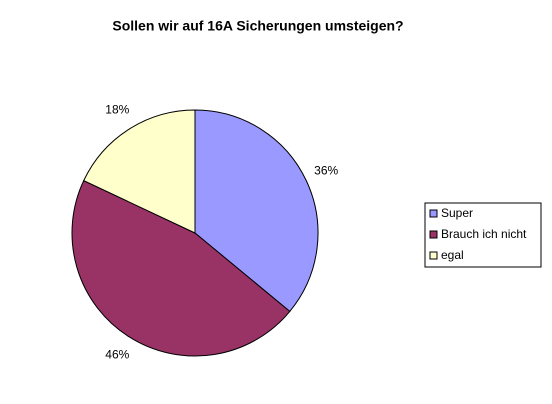 The width and height of the screenshot is (552, 404). Describe the element at coordinates (117, 110) in the screenshot. I see `data-label: 18%` at that location.